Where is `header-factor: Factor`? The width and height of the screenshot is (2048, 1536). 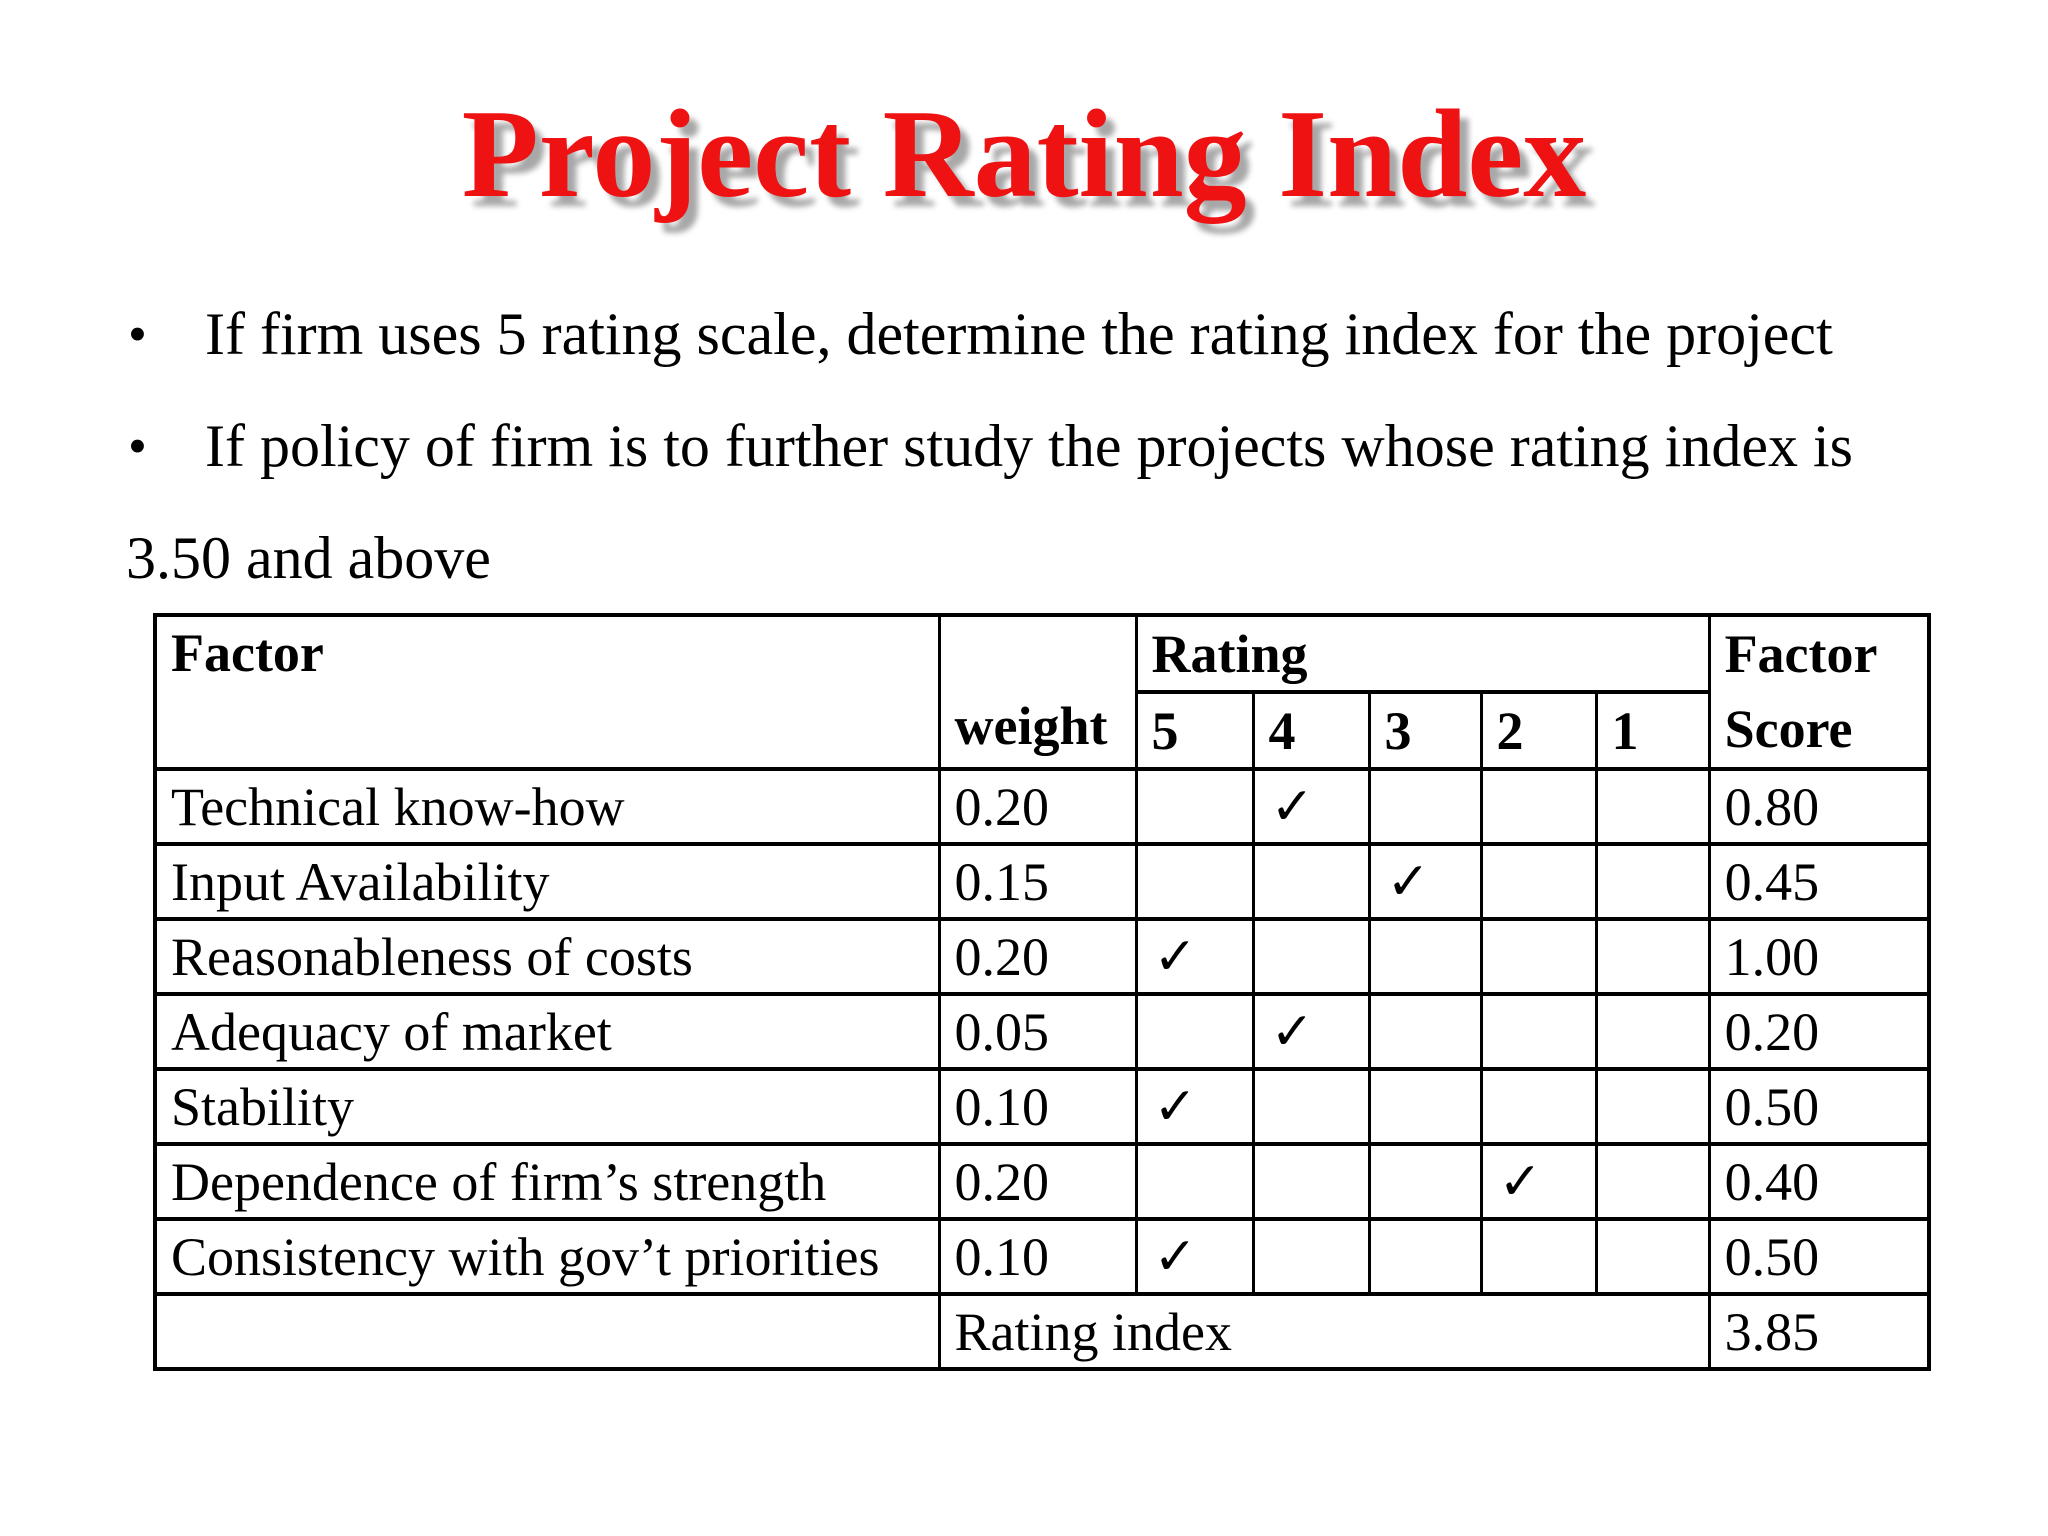 header-factor: Factor is located at coordinates (547, 692).